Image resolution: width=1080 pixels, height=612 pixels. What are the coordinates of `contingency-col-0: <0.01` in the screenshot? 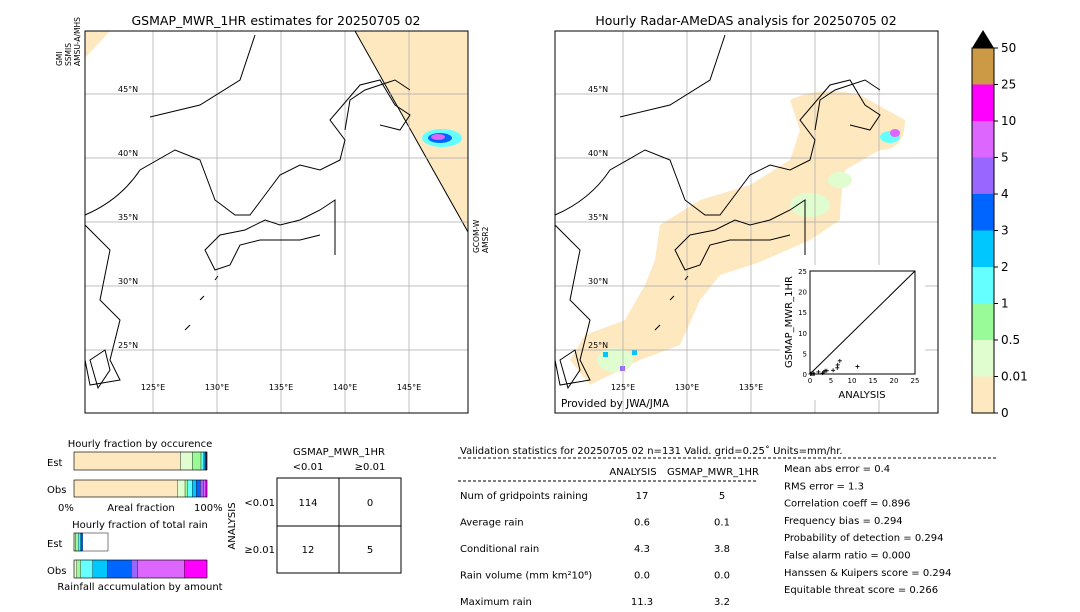 It's located at (308, 467).